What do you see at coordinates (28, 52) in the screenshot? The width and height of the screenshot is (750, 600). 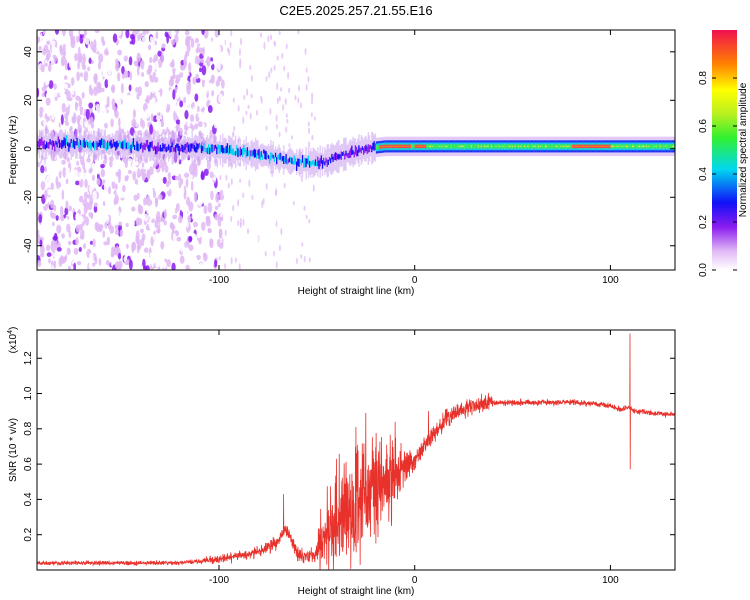 I see `spectrogram-y-tick-label: 40` at bounding box center [28, 52].